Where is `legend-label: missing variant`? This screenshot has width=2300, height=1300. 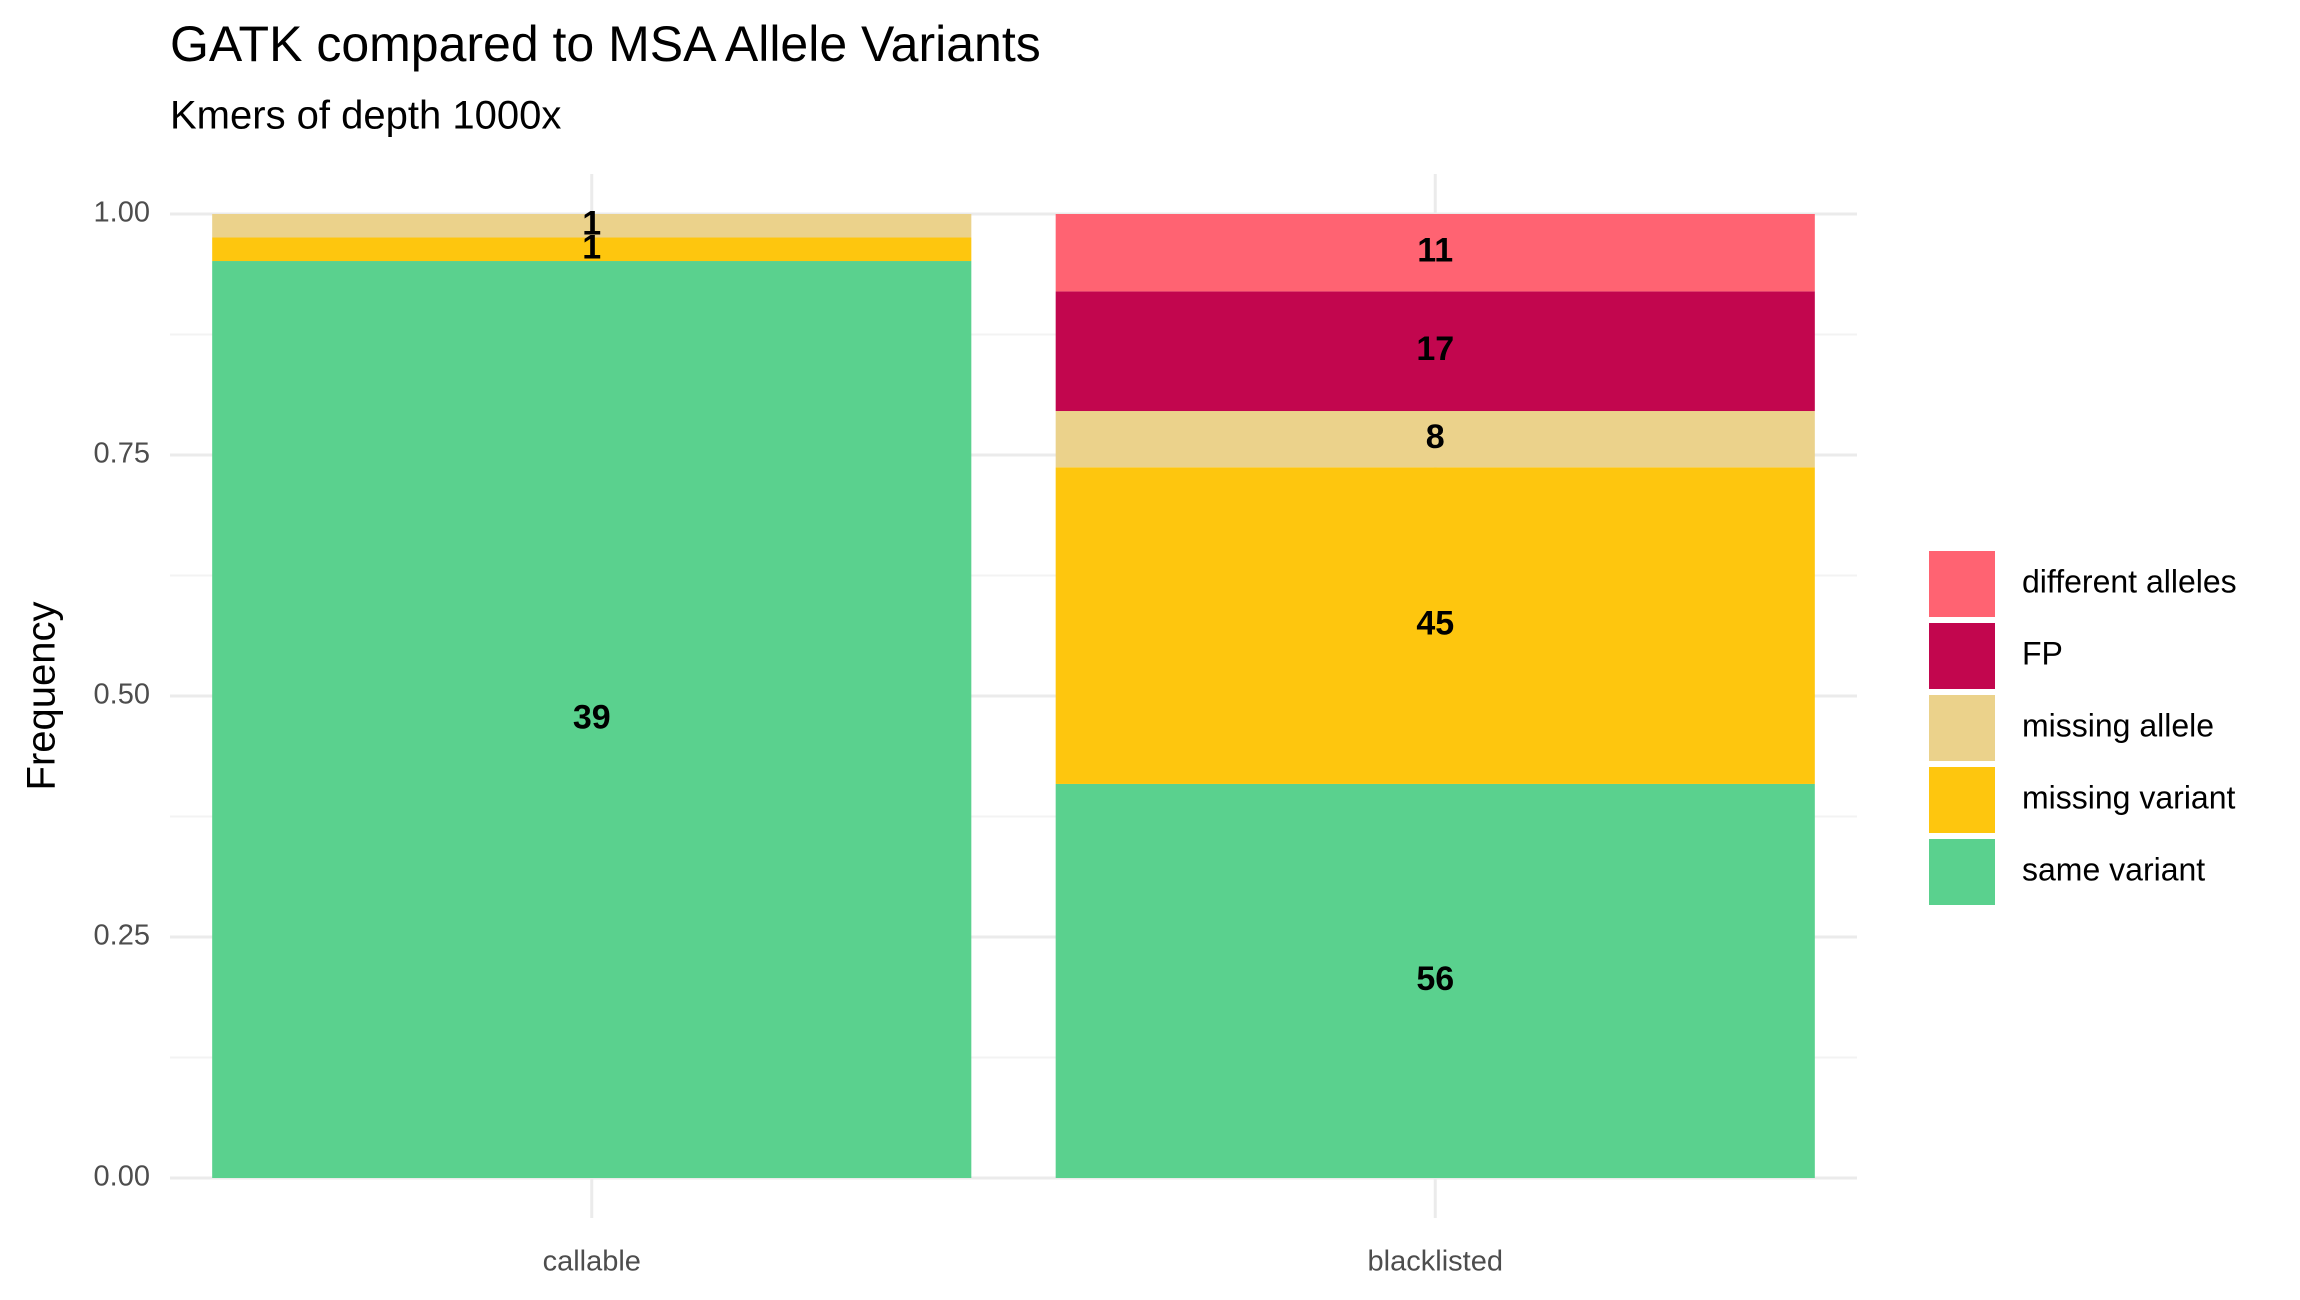
legend-label: missing variant is located at coordinates (2129, 797).